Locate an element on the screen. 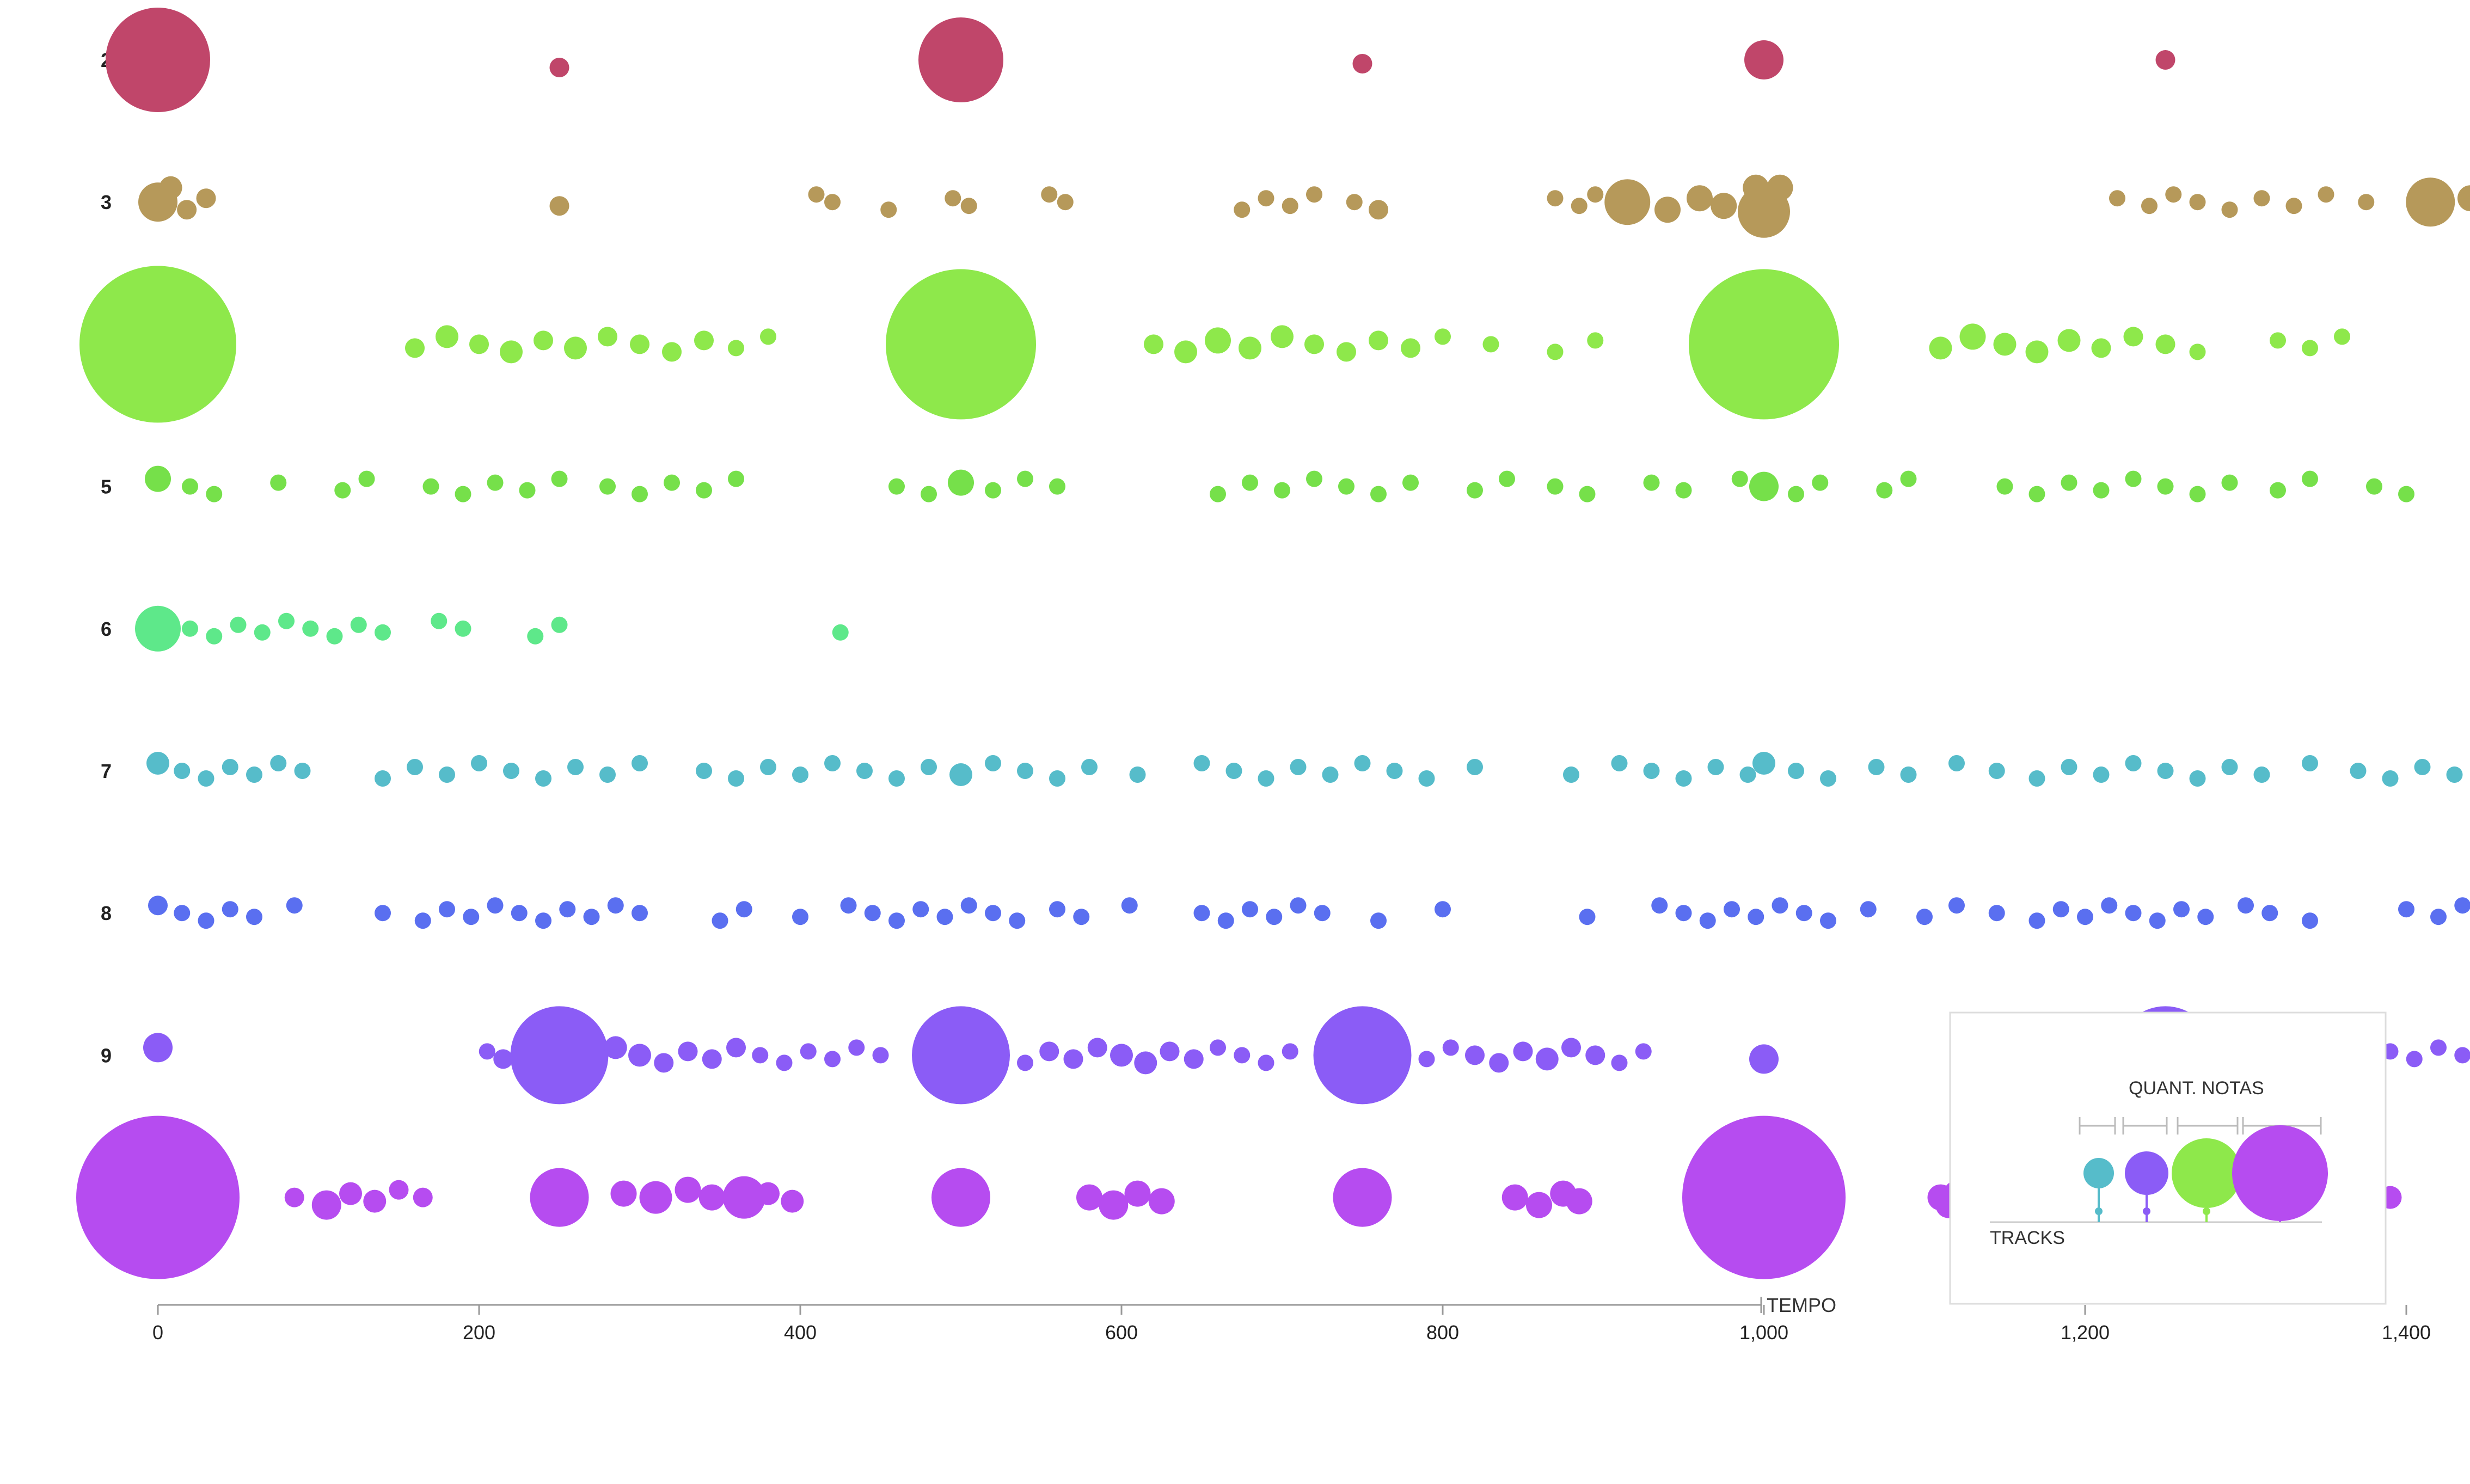 This screenshot has width=2470, height=1484. track-label: 7 is located at coordinates (106, 771).